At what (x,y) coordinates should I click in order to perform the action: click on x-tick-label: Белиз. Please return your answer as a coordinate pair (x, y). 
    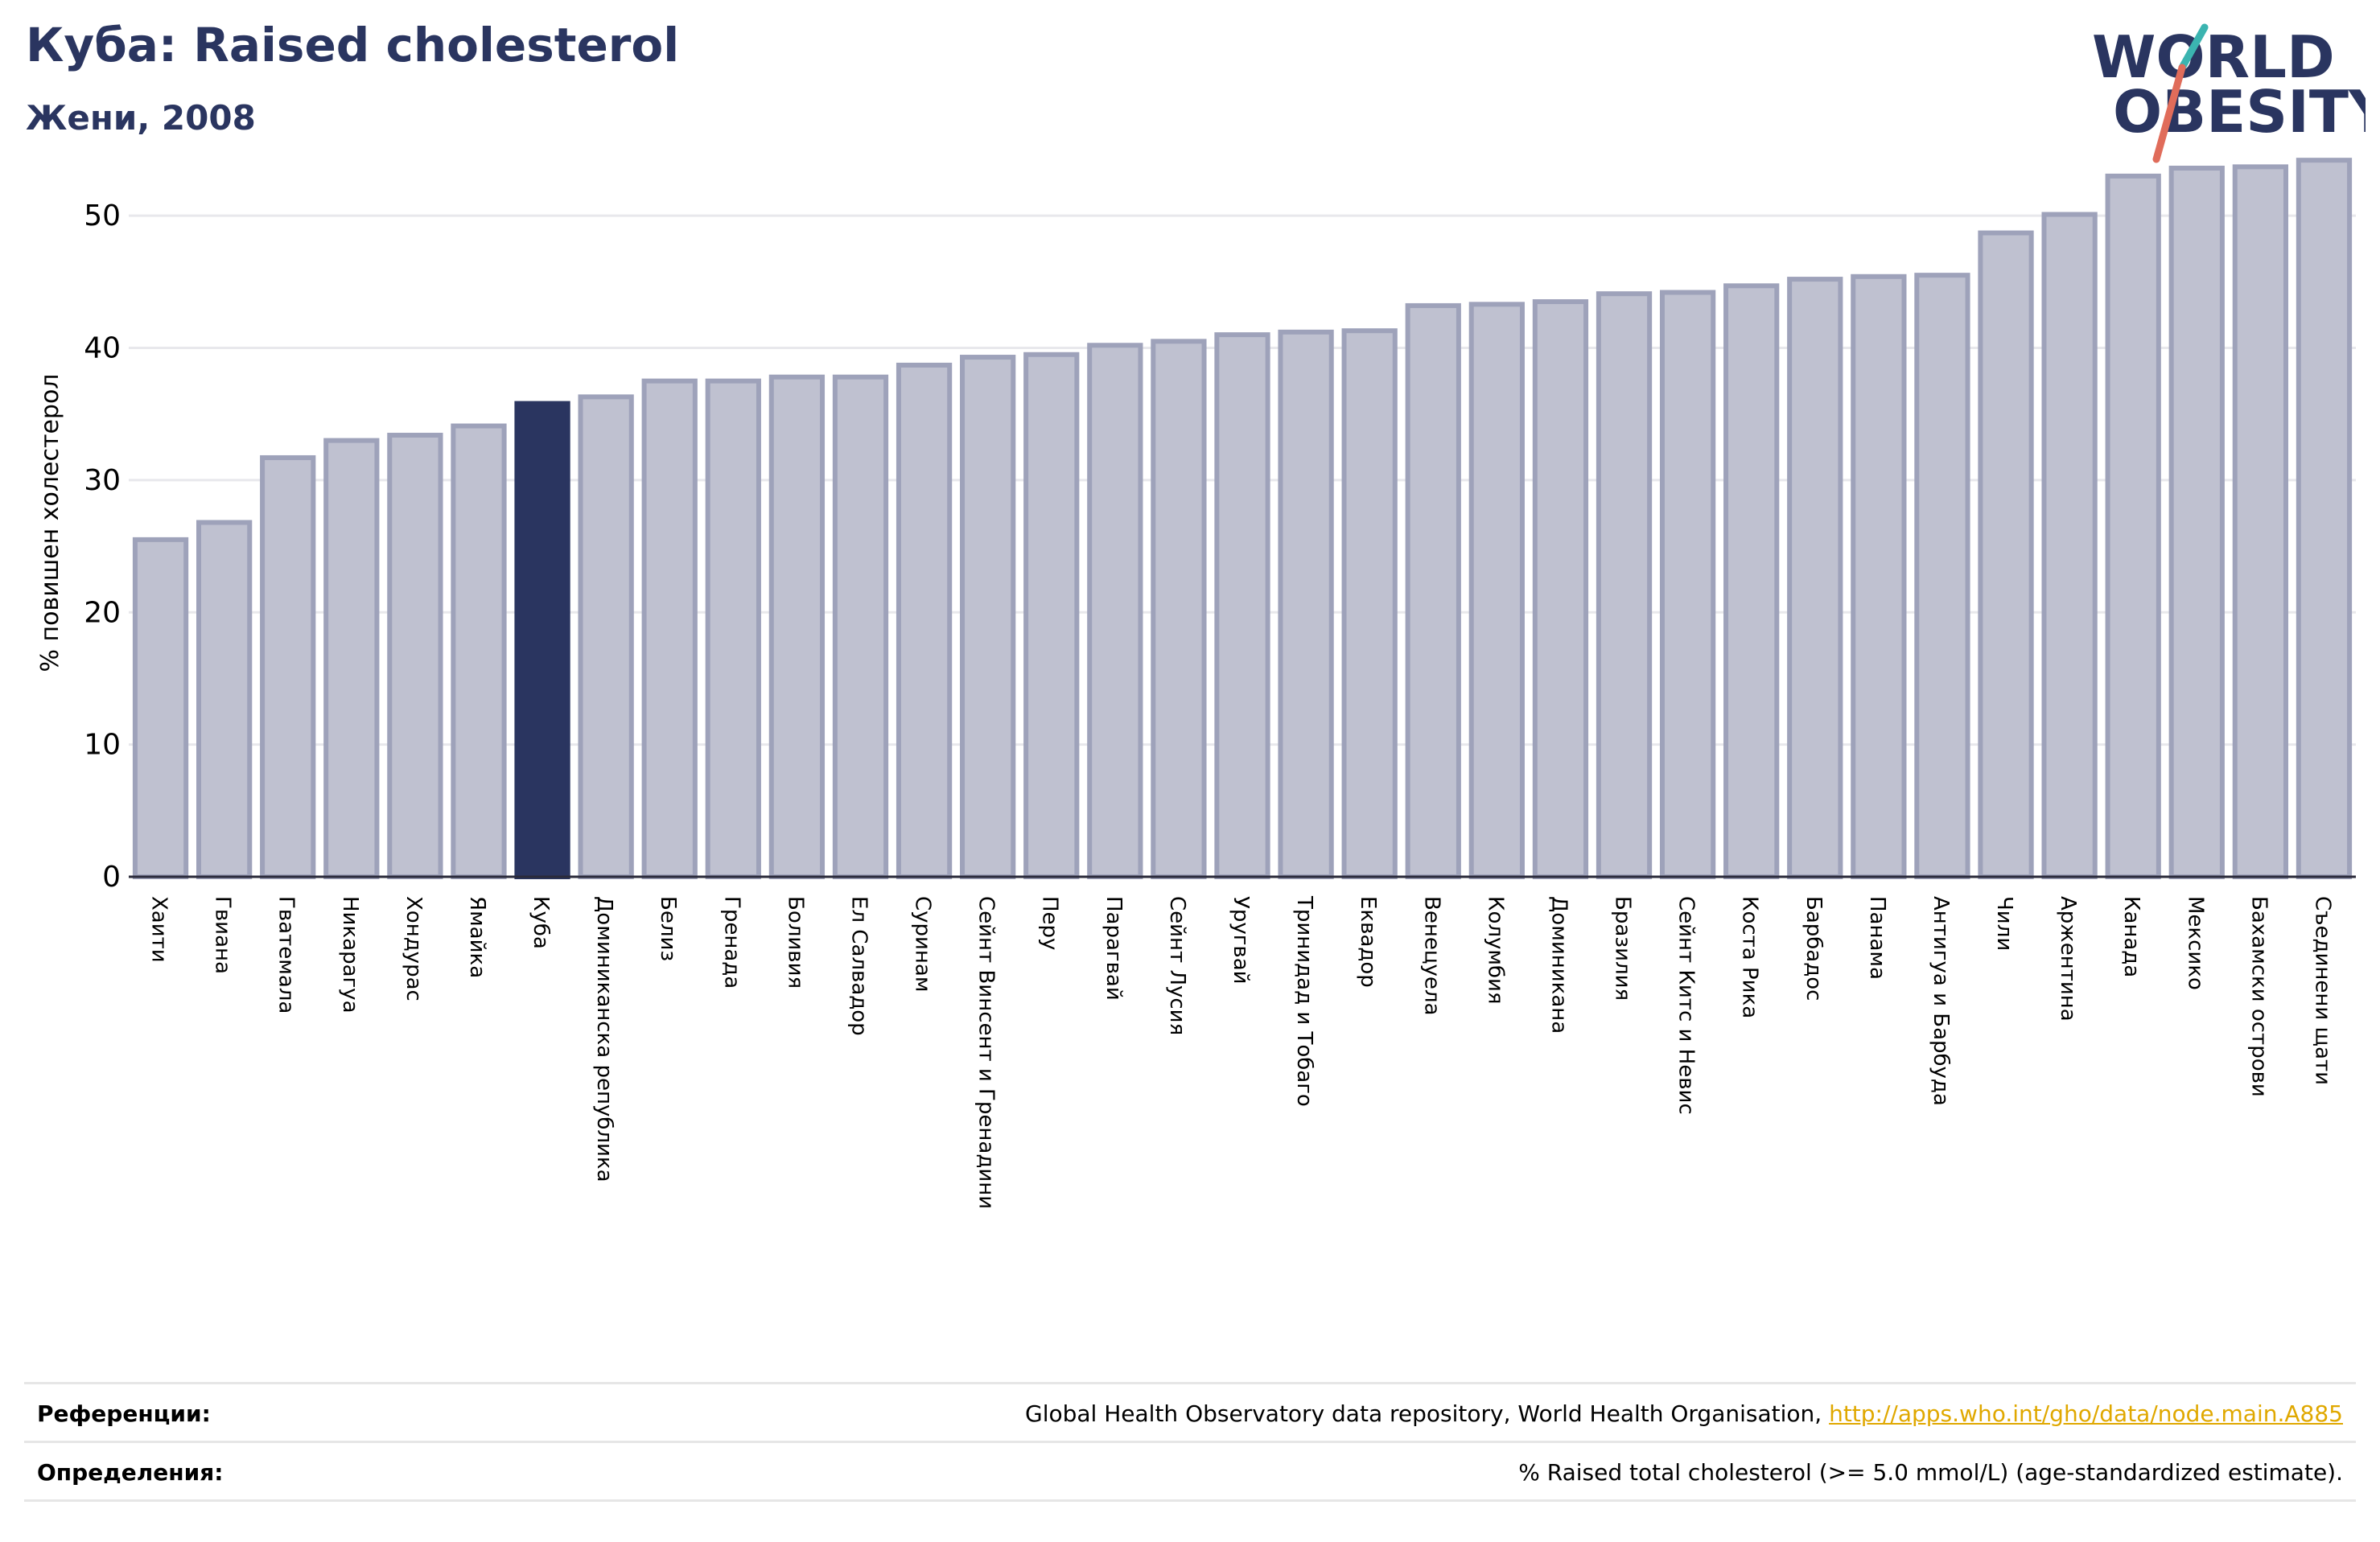
    Looking at the image, I should click on (668, 928).